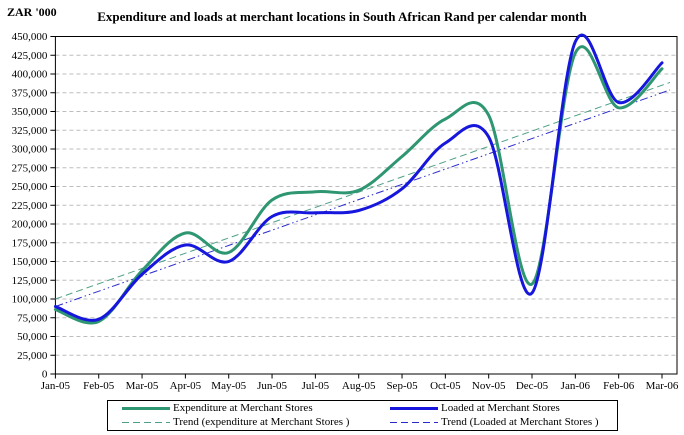 The image size is (684, 435). Describe the element at coordinates (30, 93) in the screenshot. I see `y-tick-label: 375,000` at that location.